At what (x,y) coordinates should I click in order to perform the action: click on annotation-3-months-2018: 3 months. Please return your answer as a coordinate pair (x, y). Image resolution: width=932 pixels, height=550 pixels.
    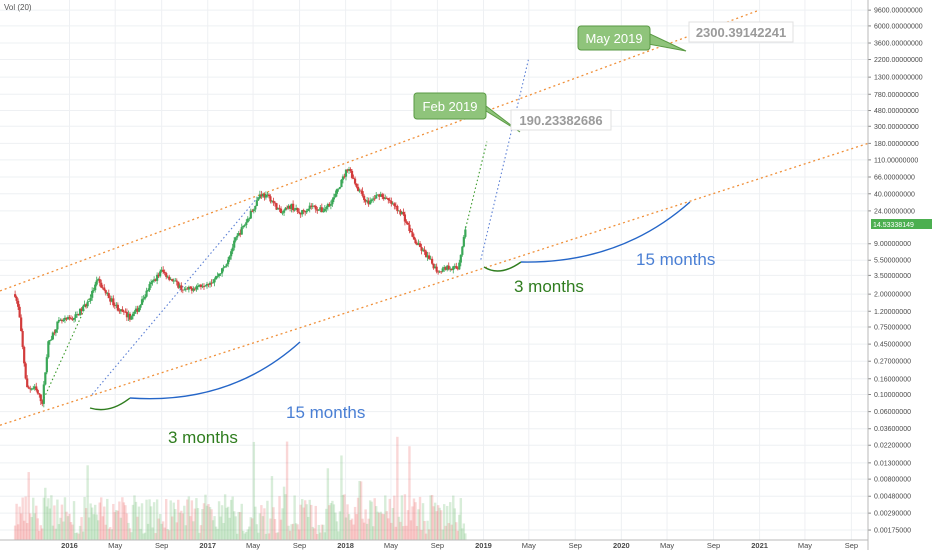
    Looking at the image, I should click on (549, 286).